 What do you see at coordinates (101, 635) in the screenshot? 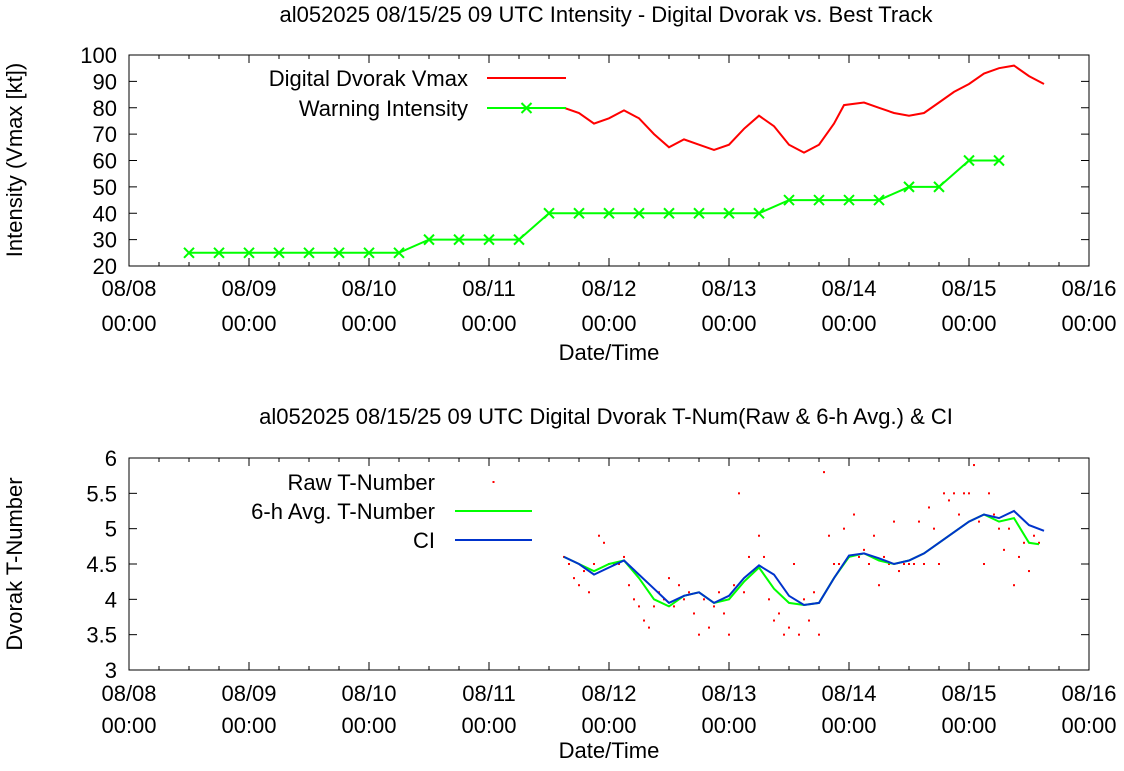
I see `y-tick-label: 3.5` at bounding box center [101, 635].